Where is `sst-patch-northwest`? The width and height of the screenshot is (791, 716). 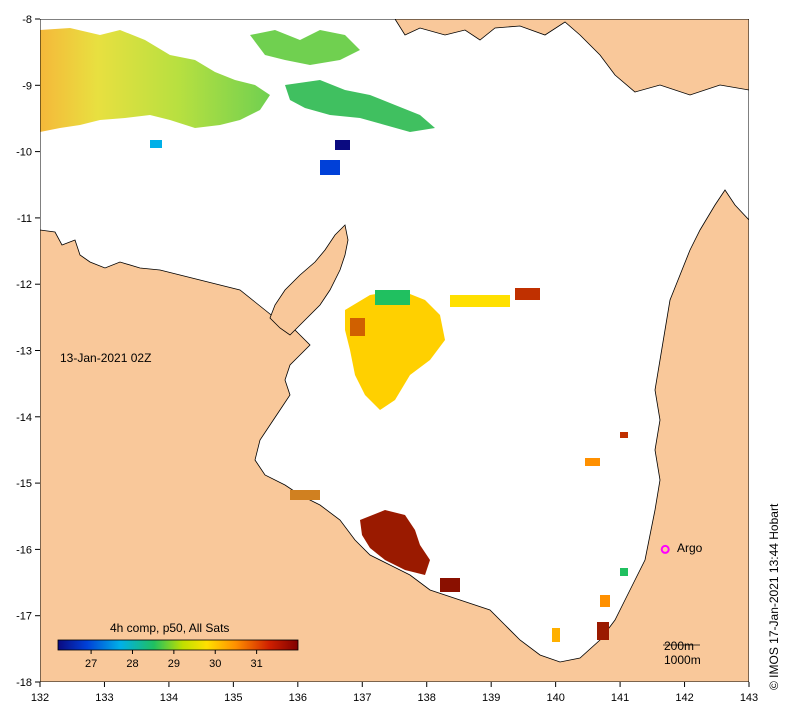 sst-patch-northwest is located at coordinates (155, 80).